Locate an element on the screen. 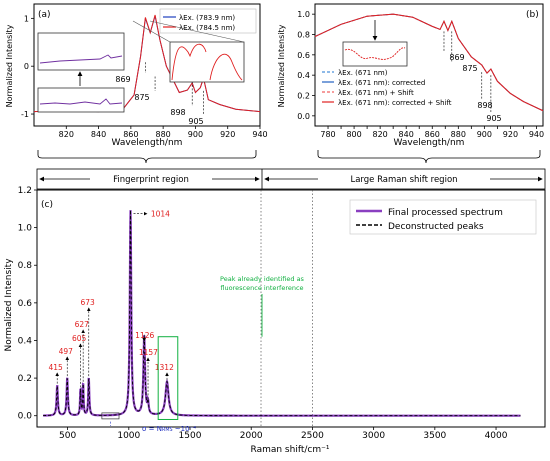  y-tick-label: -1 is located at coordinates (25, 114).